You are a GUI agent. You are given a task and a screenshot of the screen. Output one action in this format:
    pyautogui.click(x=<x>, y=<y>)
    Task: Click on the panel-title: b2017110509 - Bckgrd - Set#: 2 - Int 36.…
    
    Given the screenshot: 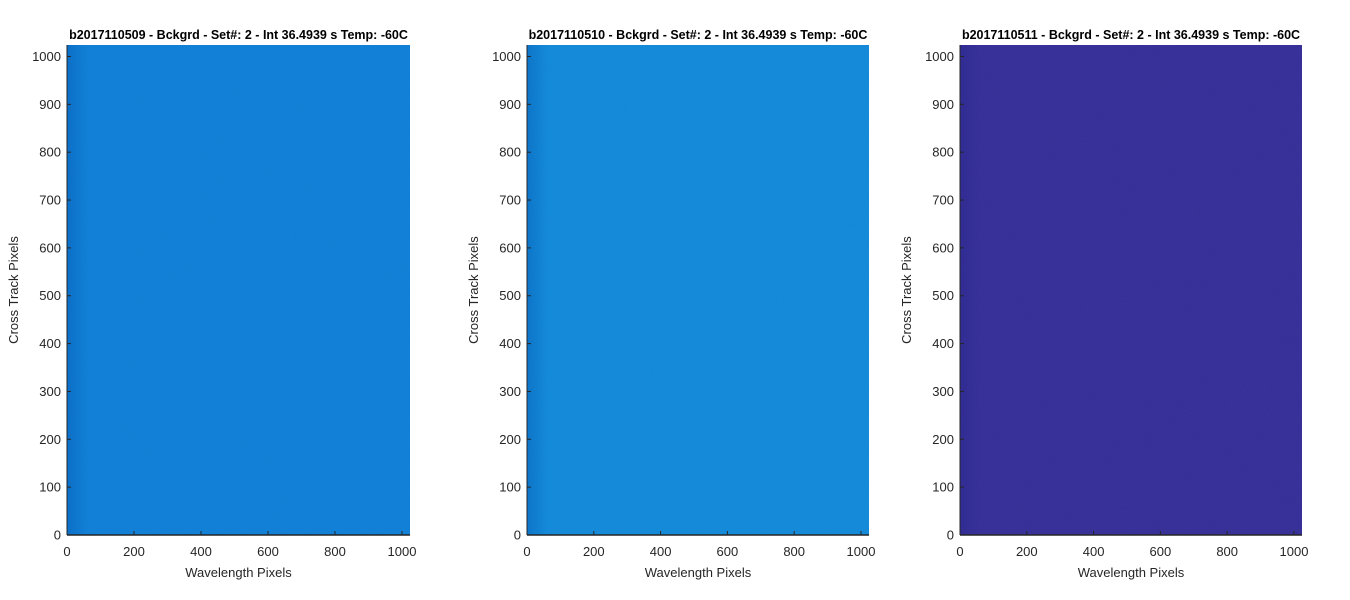 What is the action you would take?
    pyautogui.click(x=238, y=35)
    